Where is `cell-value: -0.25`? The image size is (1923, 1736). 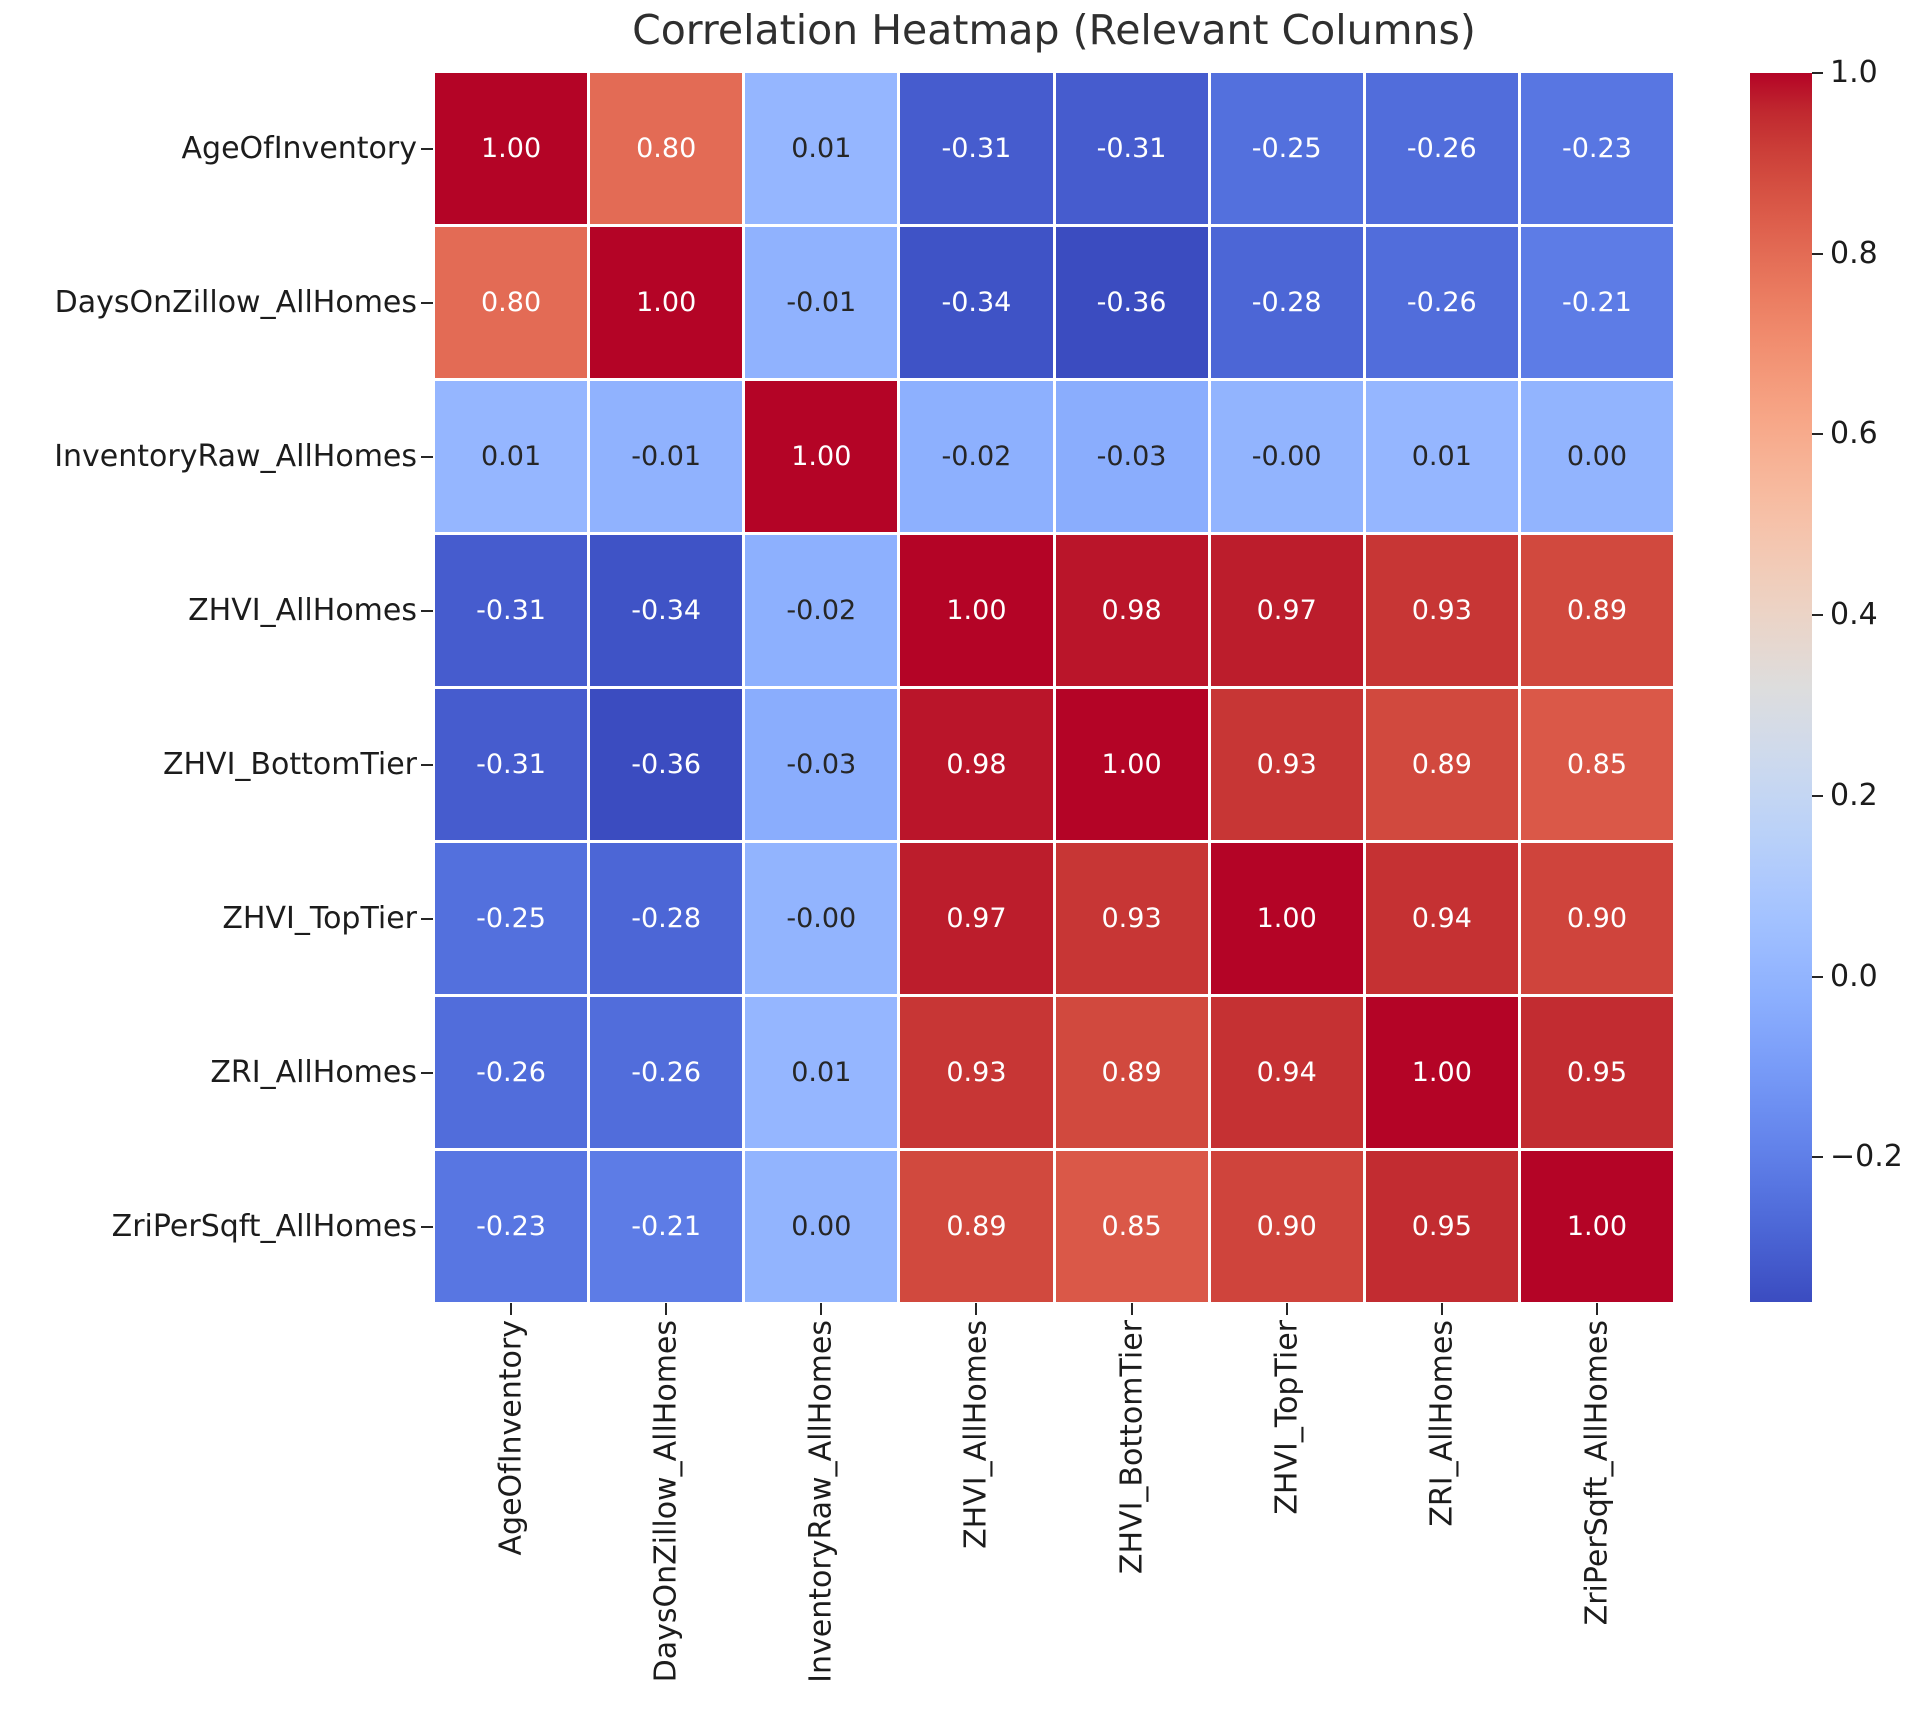
cell-value: -0.25 is located at coordinates (1286, 148).